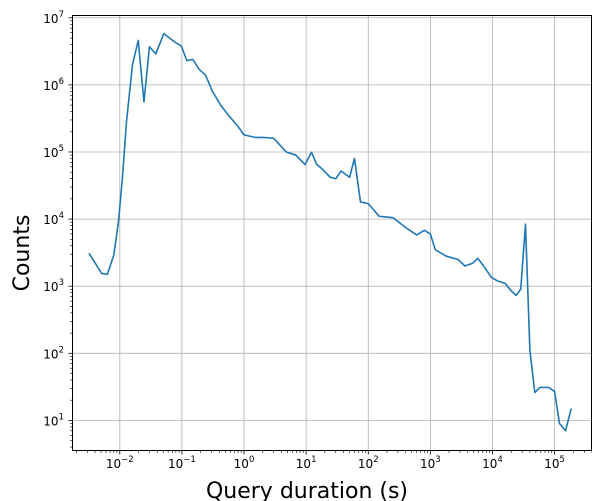  What do you see at coordinates (492, 463) in the screenshot?
I see `x-tick-label: 10⁴` at bounding box center [492, 463].